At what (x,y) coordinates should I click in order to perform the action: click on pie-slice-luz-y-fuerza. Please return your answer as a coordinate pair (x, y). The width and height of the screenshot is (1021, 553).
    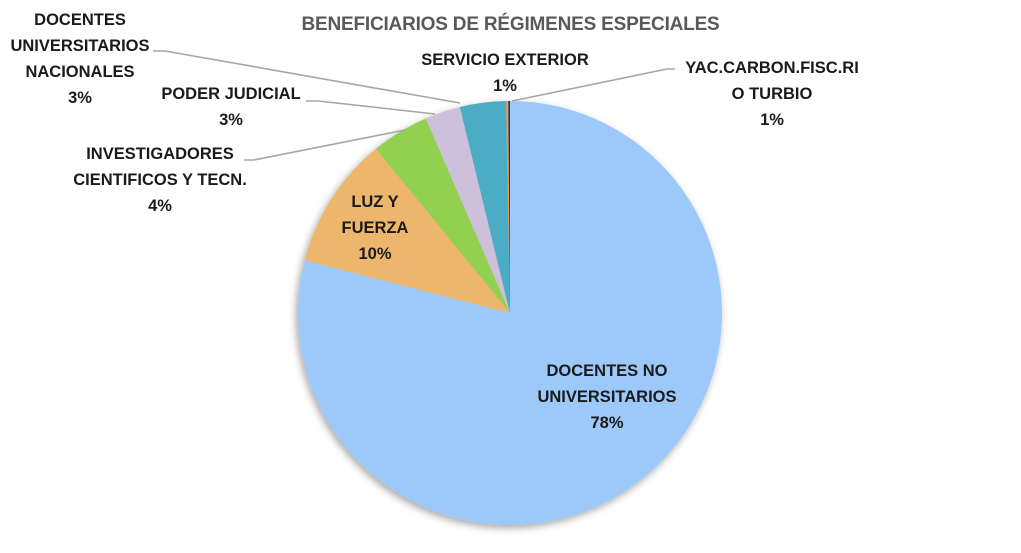
    Looking at the image, I should click on (407, 230).